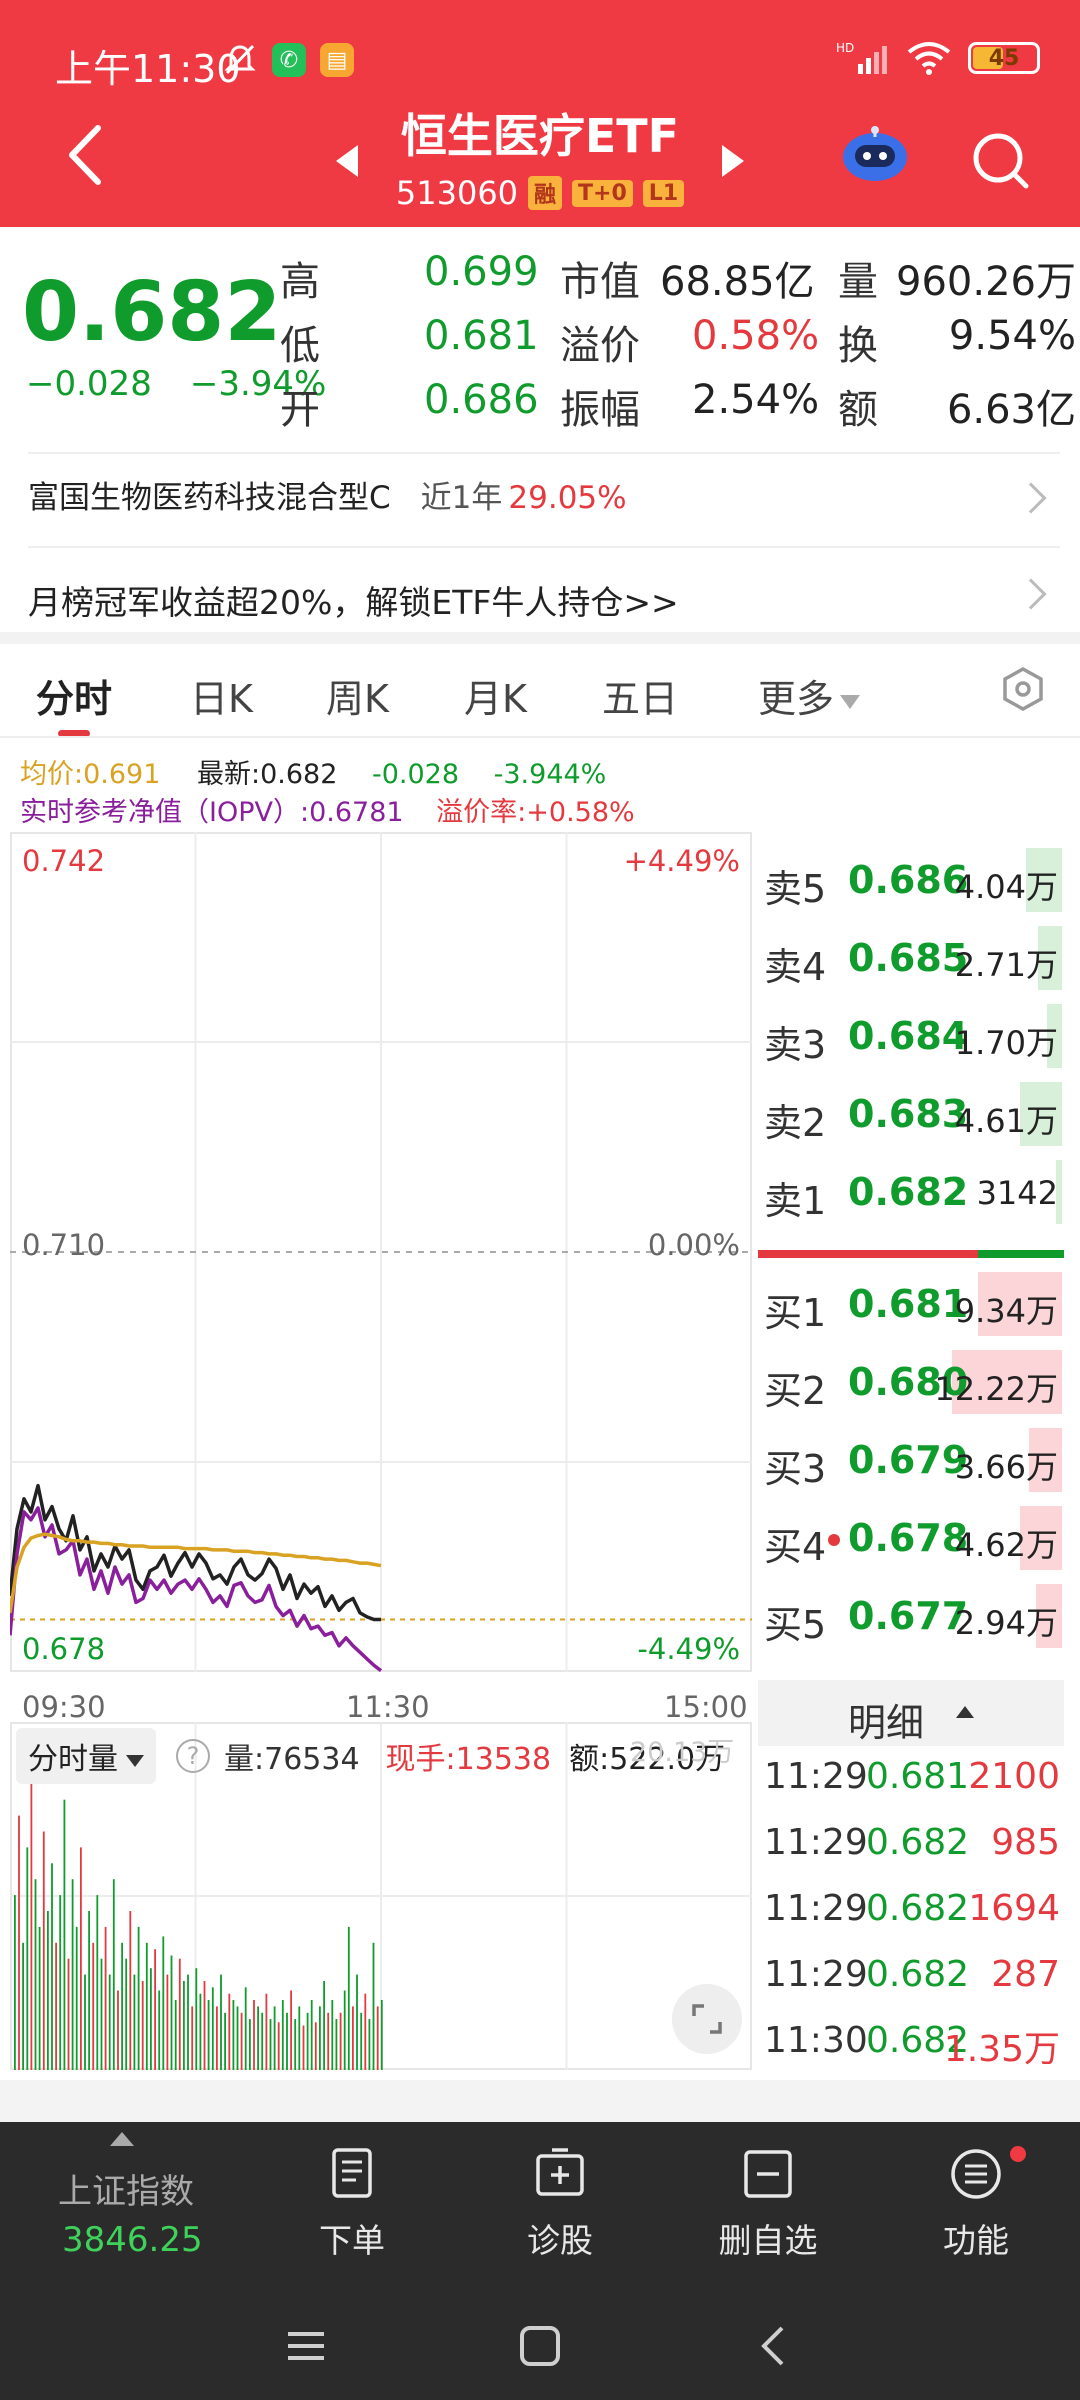 The width and height of the screenshot is (1080, 2400). I want to click on system-nav-bar, so click(540, 2346).